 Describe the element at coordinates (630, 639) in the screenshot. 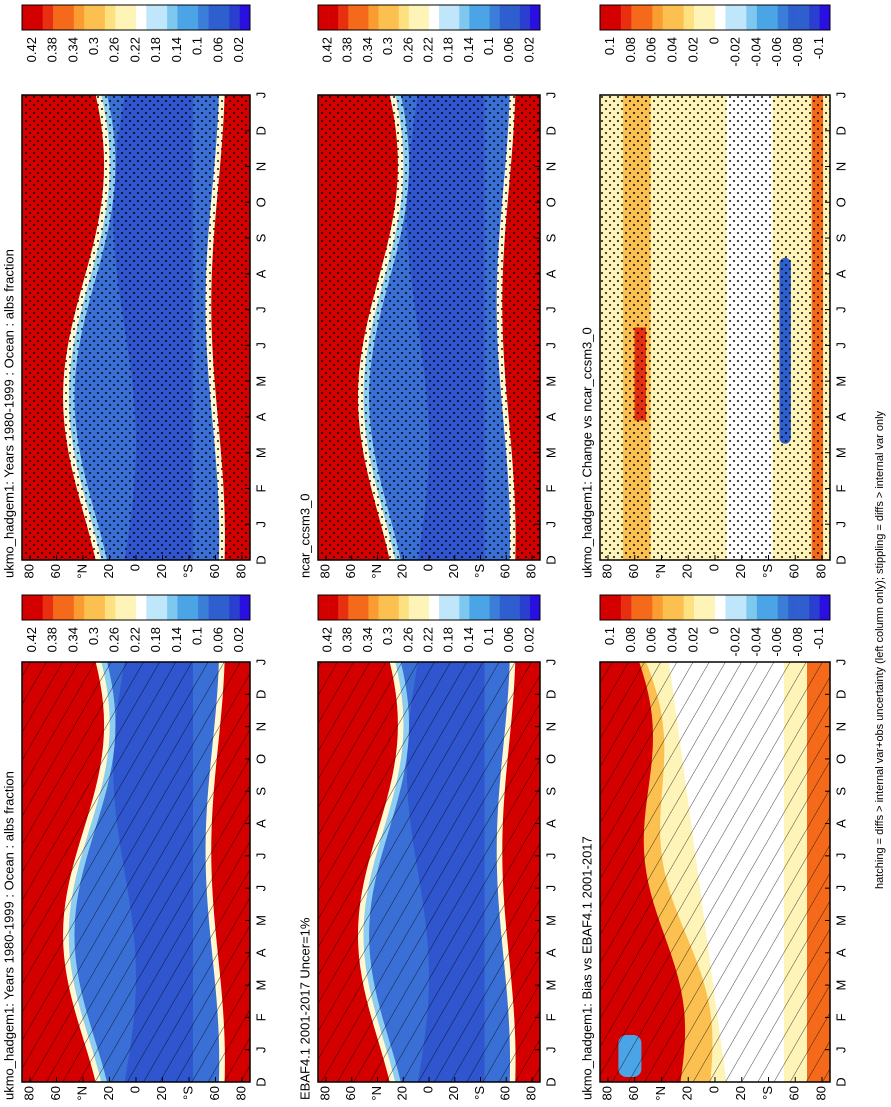

I see `colorbar-label: 0.08` at that location.